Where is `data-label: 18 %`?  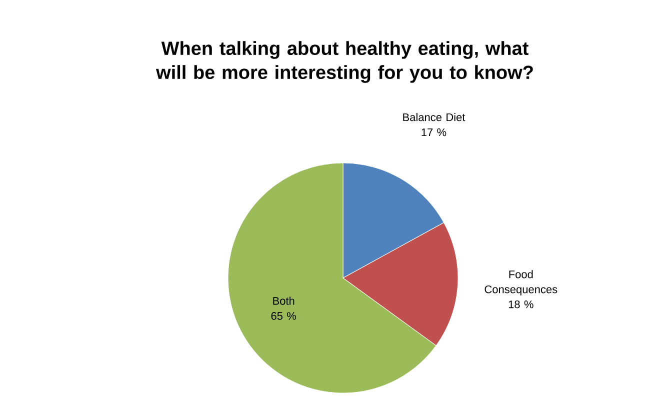
data-label: 18 % is located at coordinates (521, 304).